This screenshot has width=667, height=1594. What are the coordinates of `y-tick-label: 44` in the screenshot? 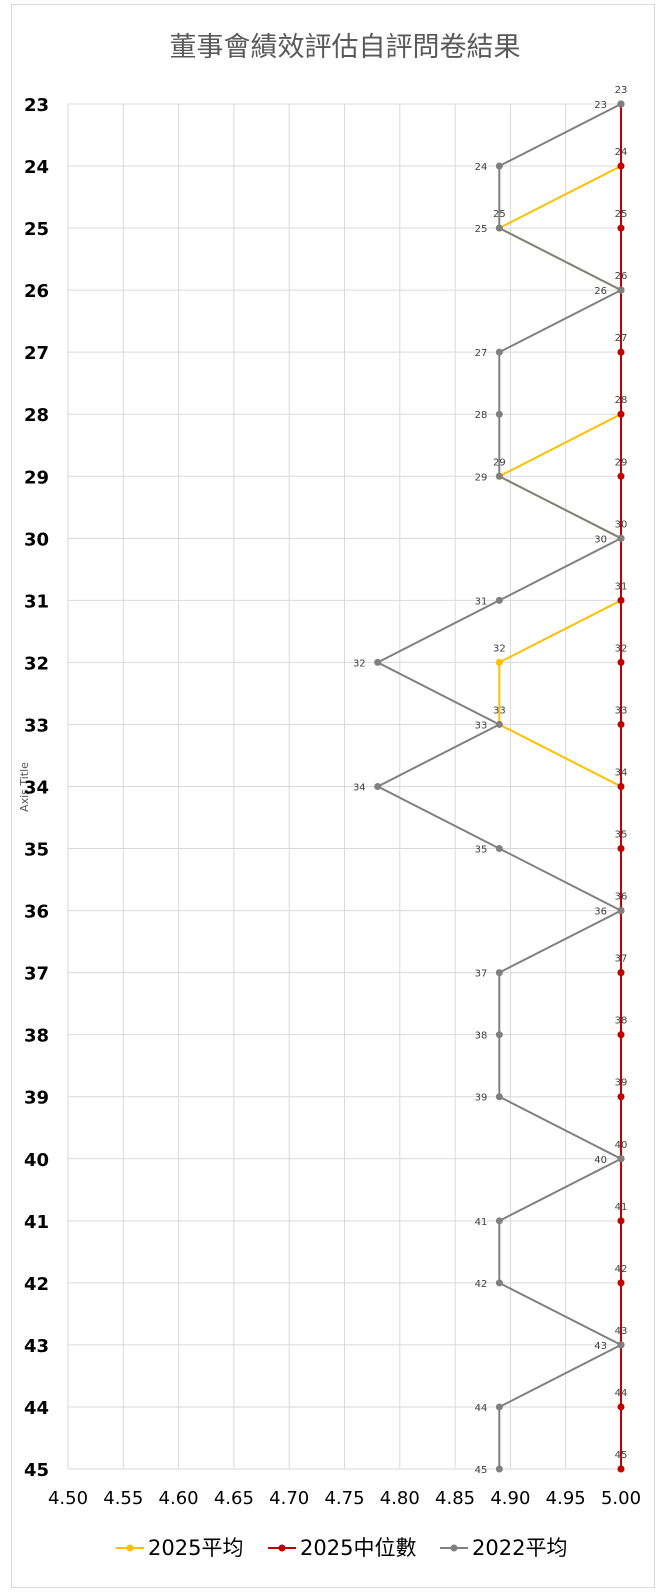 It's located at (36, 1408).